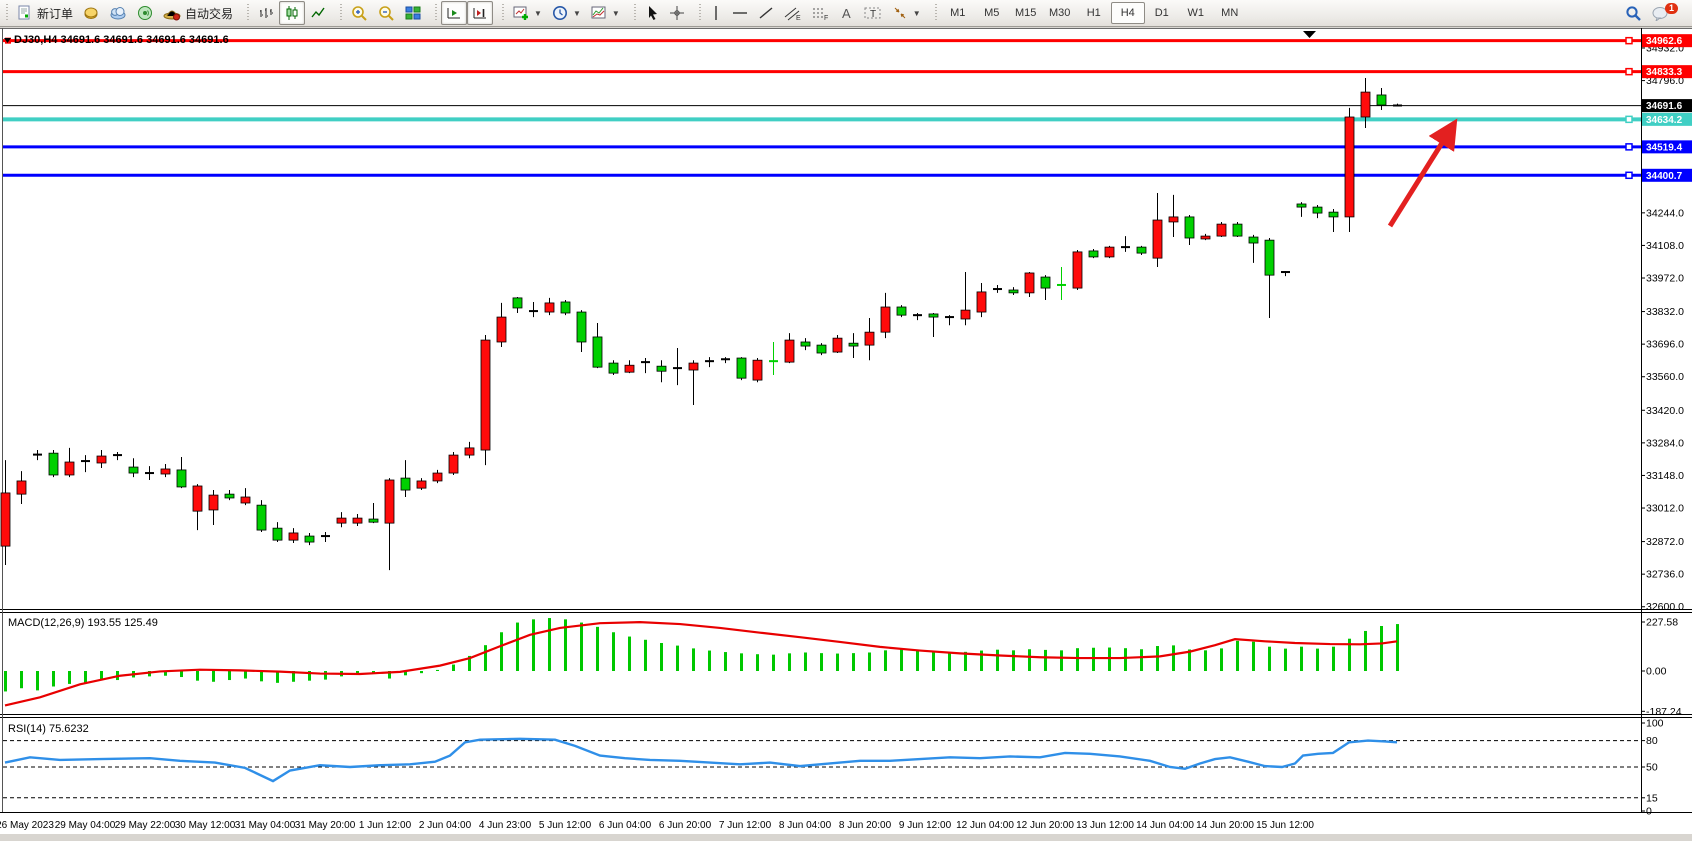 Image resolution: width=1692 pixels, height=841 pixels. I want to click on tile-windows-icon, so click(413, 13).